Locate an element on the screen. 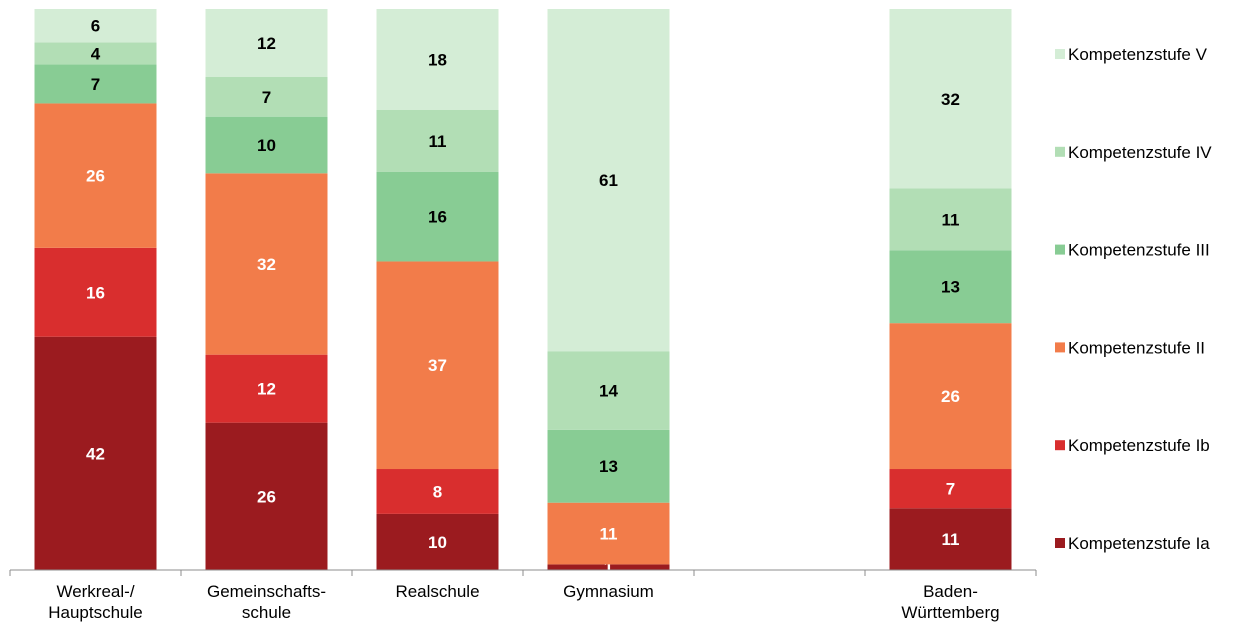 This screenshot has width=1252, height=631. legend-label-kompetenzstufe-iii: Kompetenzstufe III is located at coordinates (1139, 250).